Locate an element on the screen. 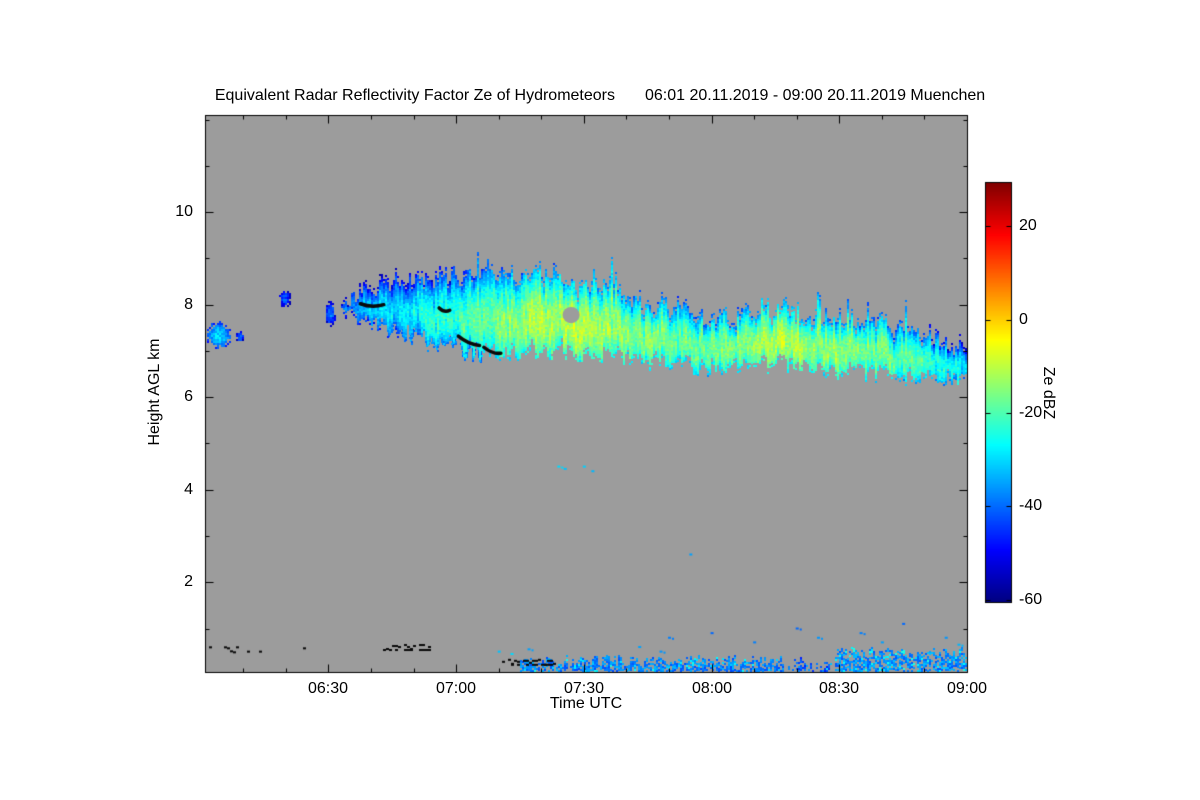 The image size is (1200, 800). colorbar-tick-label: -40 is located at coordinates (1031, 505).